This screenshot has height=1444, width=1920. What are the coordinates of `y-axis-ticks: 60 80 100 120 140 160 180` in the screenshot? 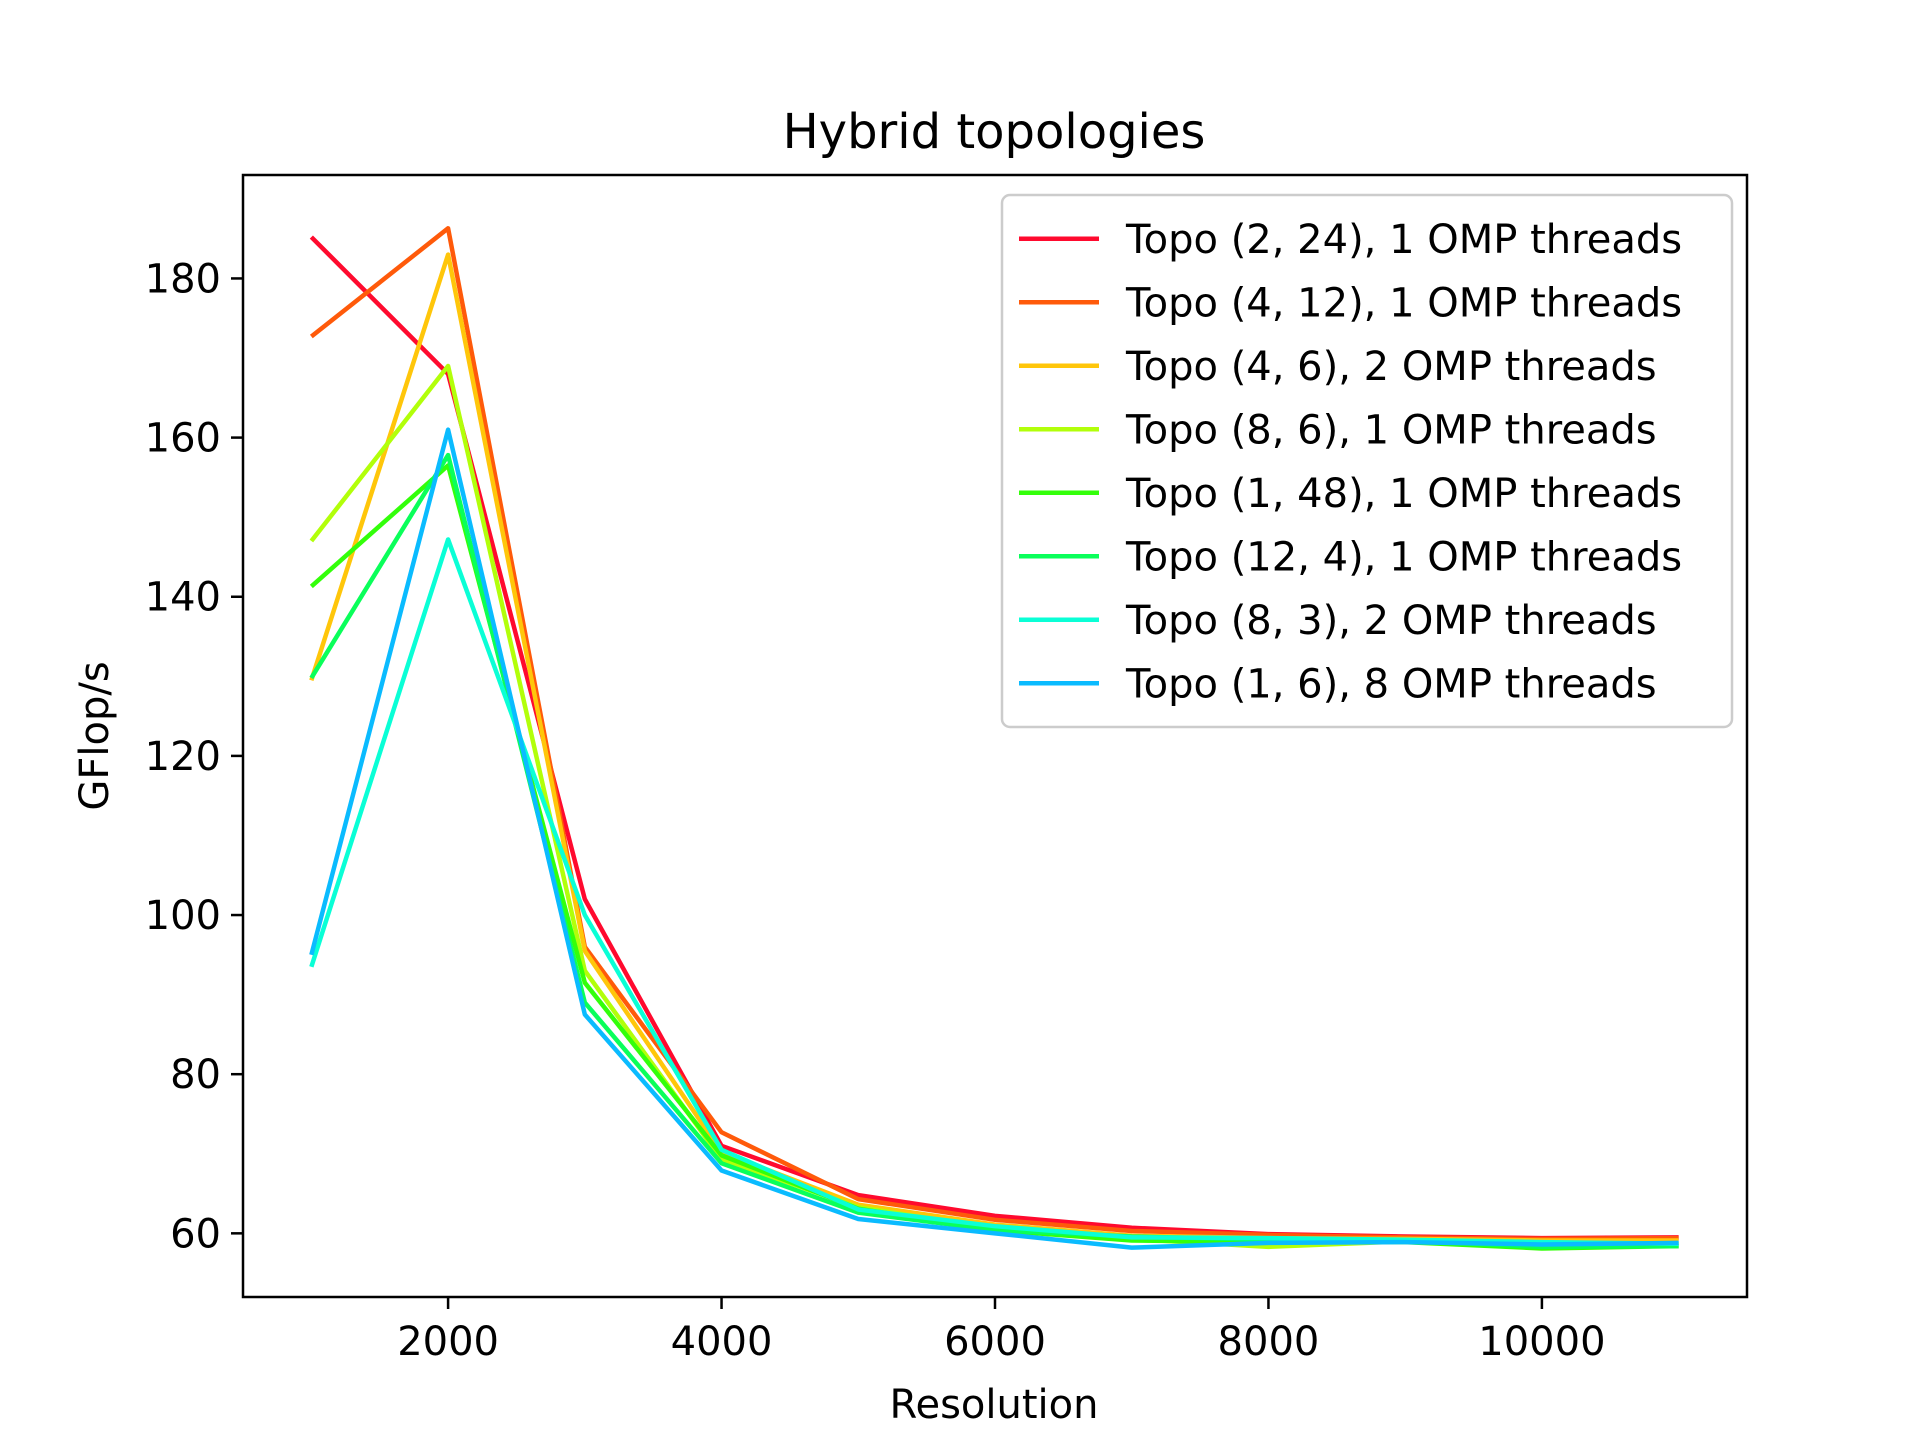 It's located at (194, 756).